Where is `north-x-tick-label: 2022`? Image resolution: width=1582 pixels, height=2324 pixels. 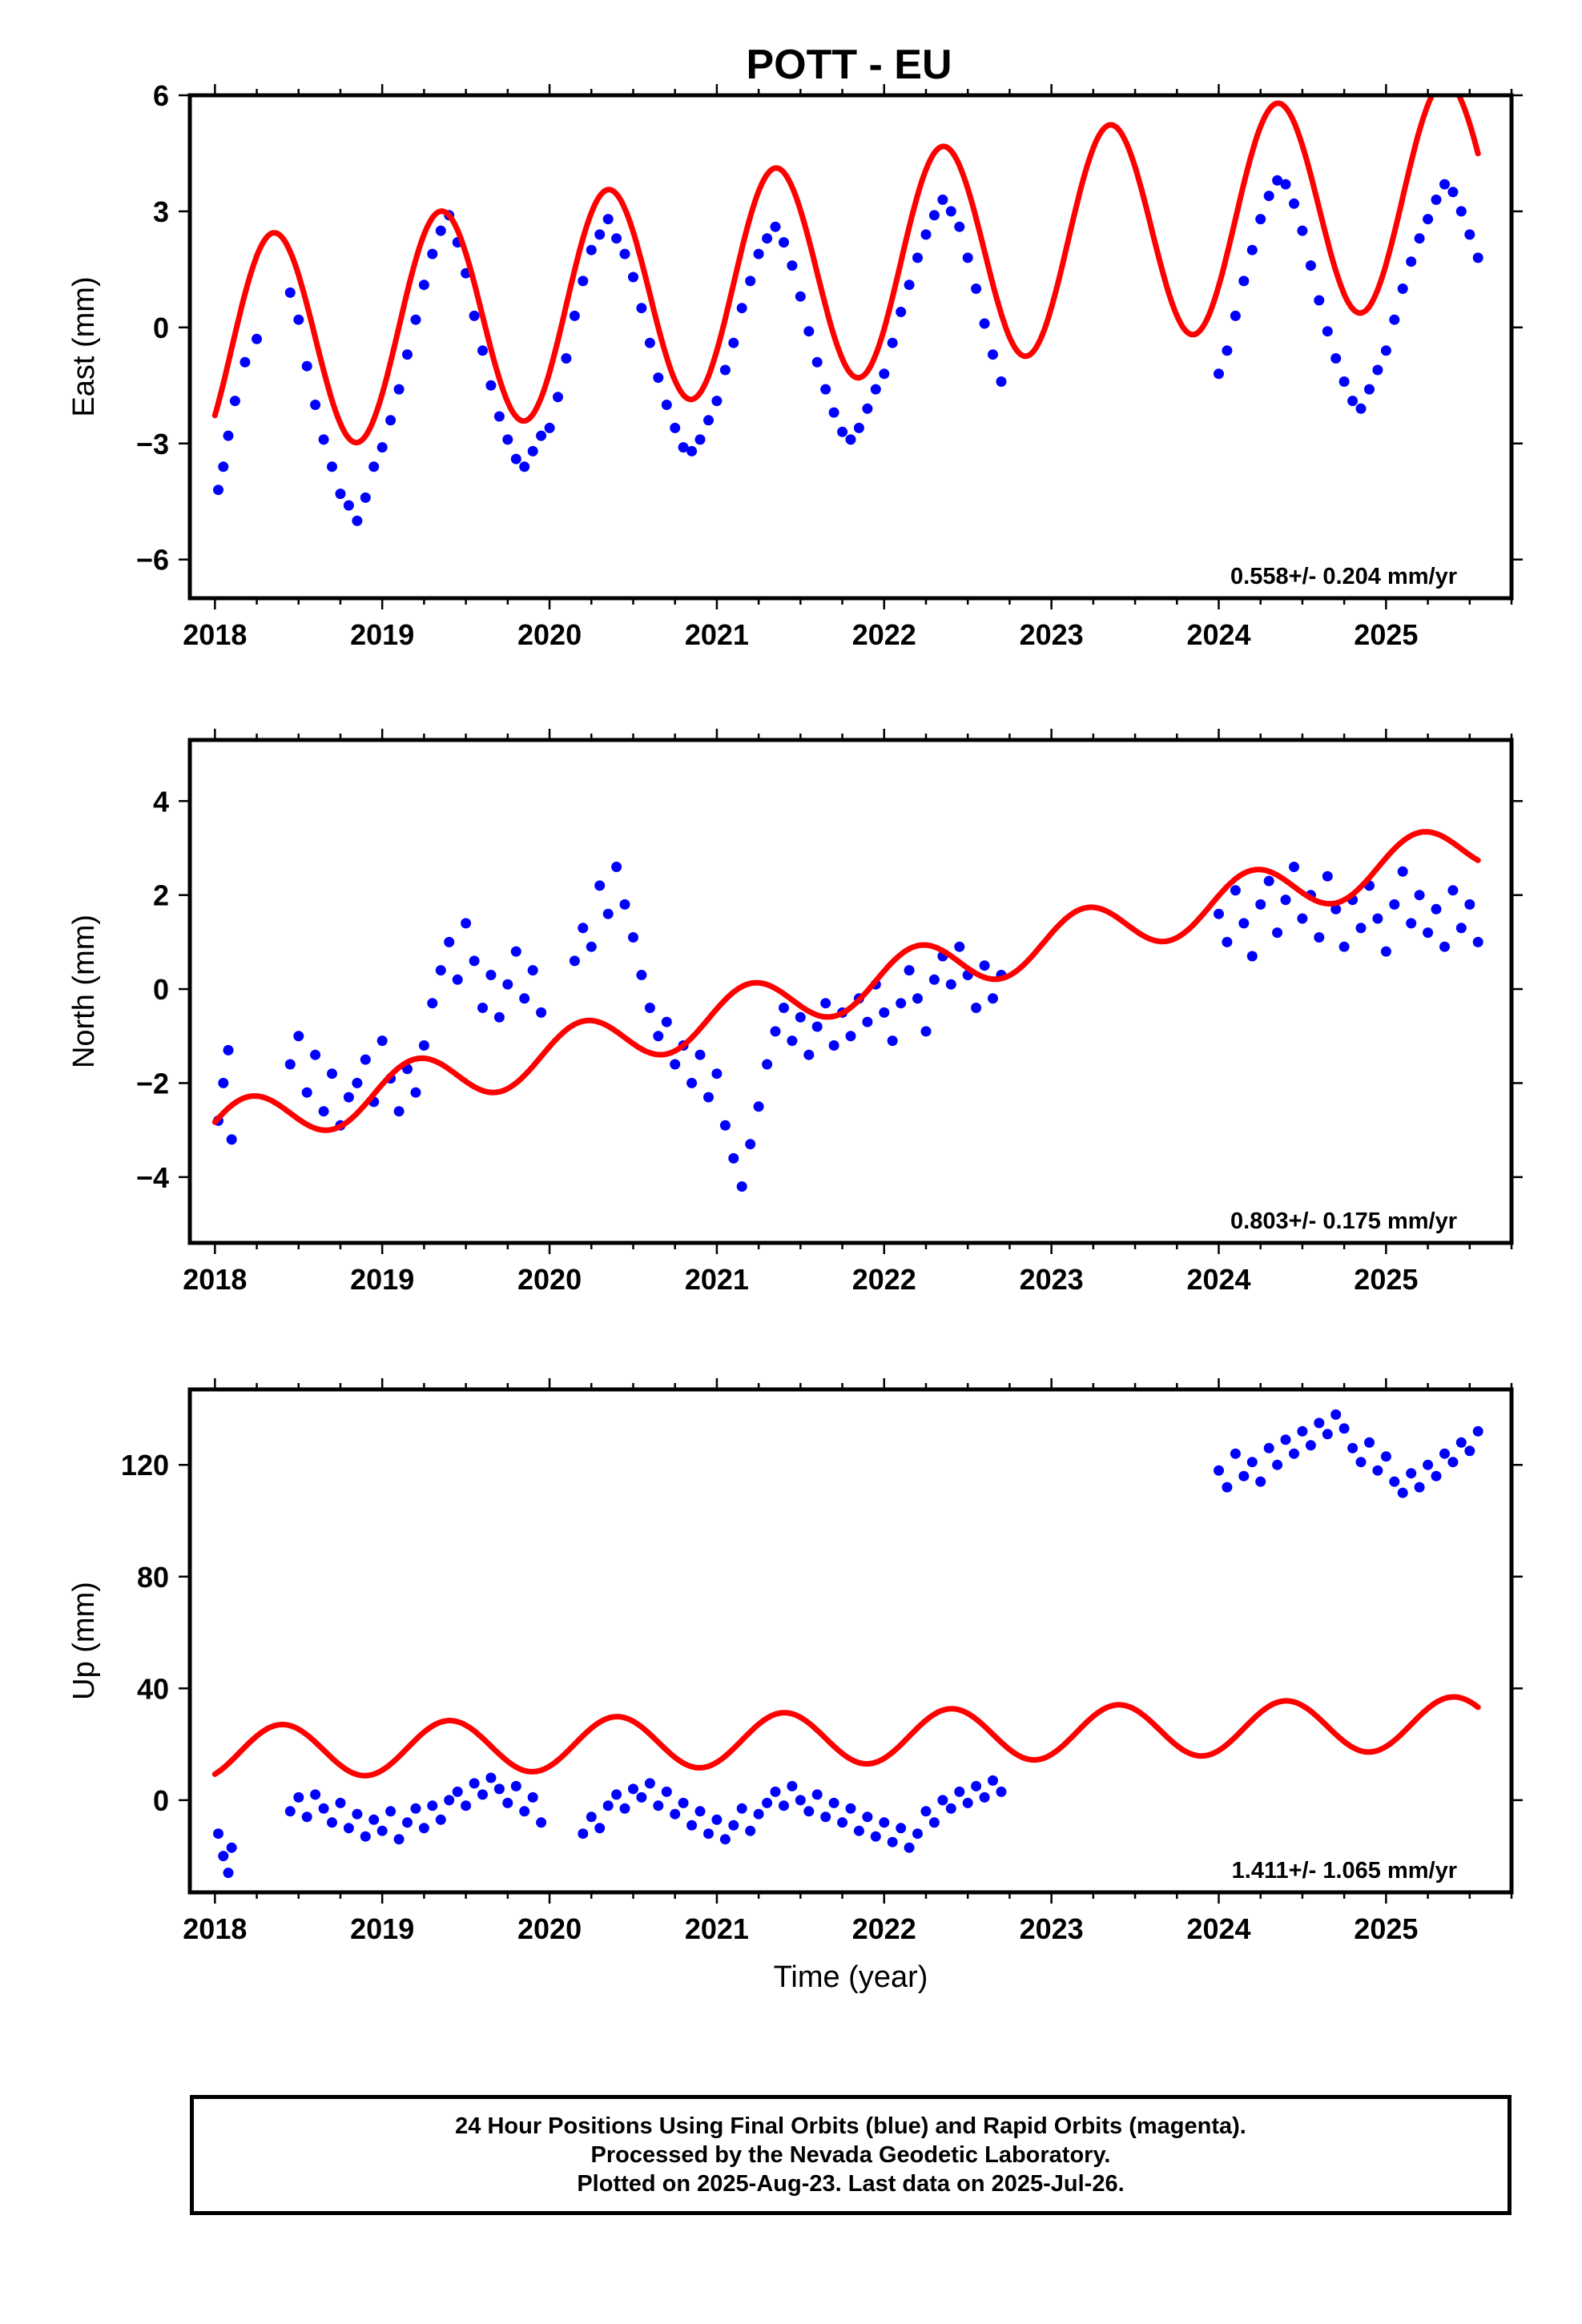
north-x-tick-label: 2022 is located at coordinates (884, 1279).